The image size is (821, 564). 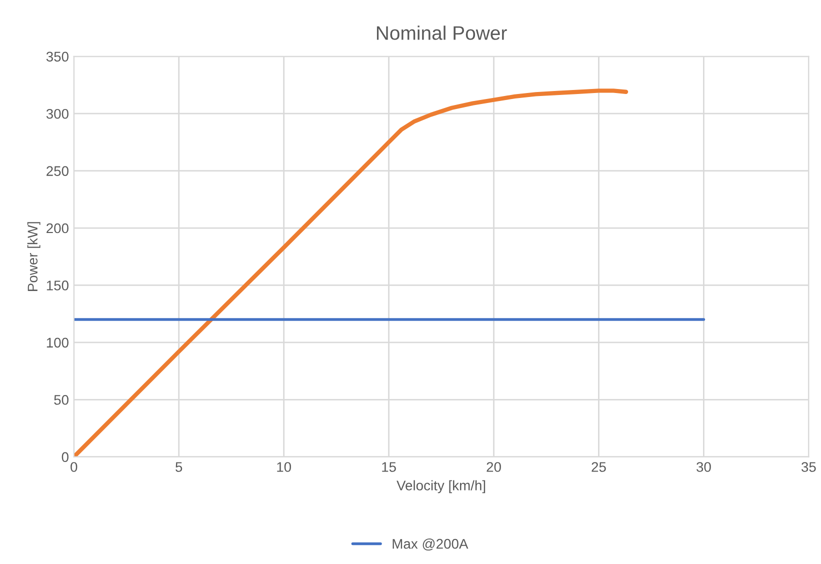 What do you see at coordinates (389, 467) in the screenshot?
I see `x-tick-label: 15` at bounding box center [389, 467].